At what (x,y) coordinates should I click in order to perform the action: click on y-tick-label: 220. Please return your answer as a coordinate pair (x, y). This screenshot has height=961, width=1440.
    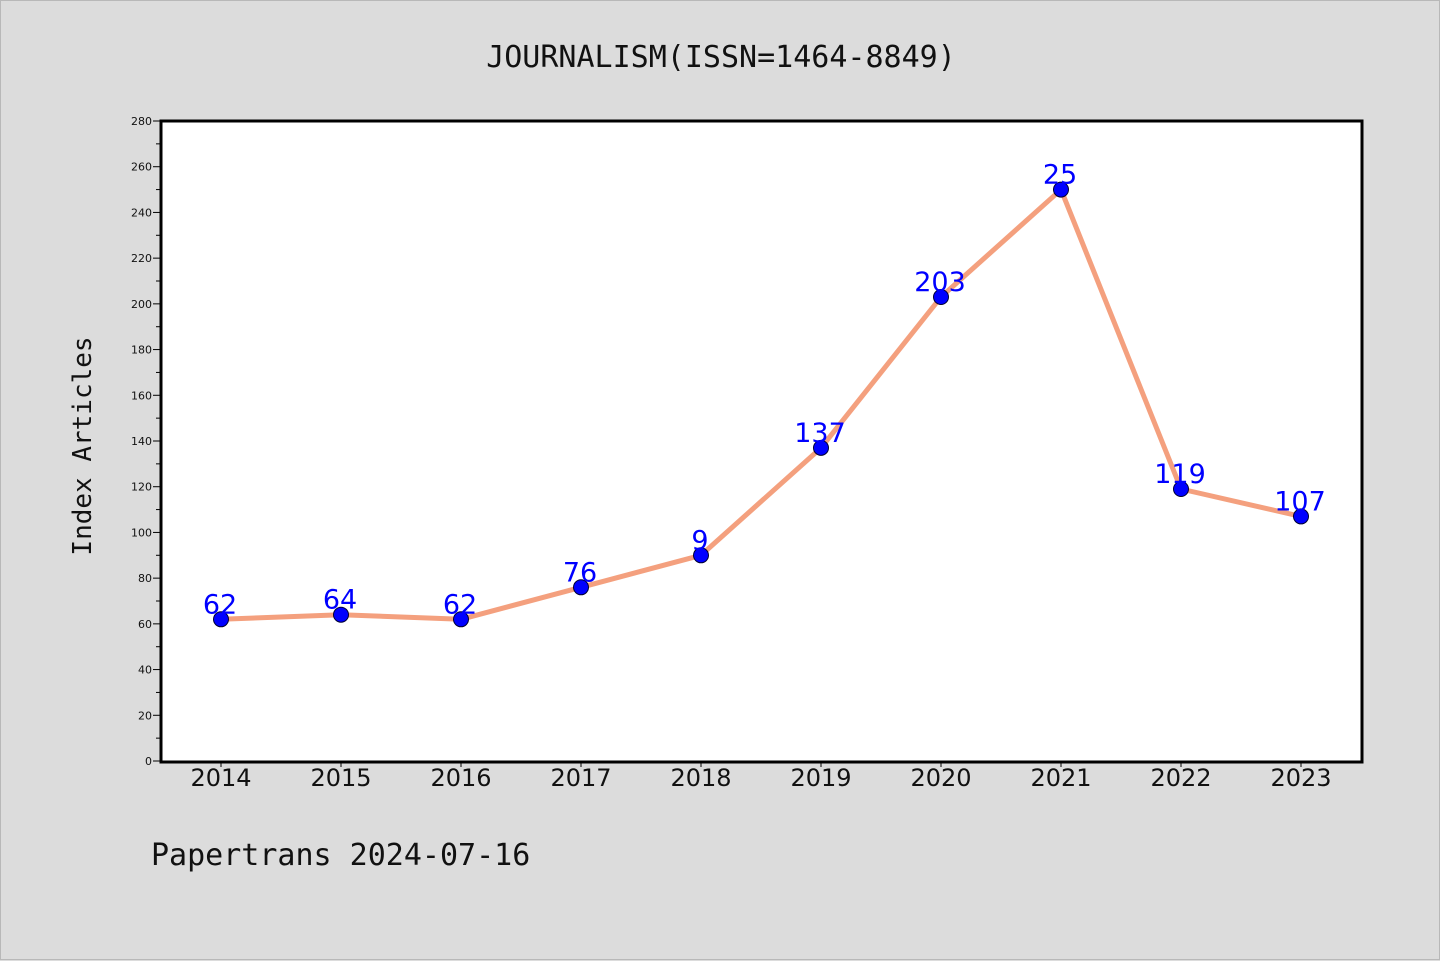
    Looking at the image, I should click on (141, 258).